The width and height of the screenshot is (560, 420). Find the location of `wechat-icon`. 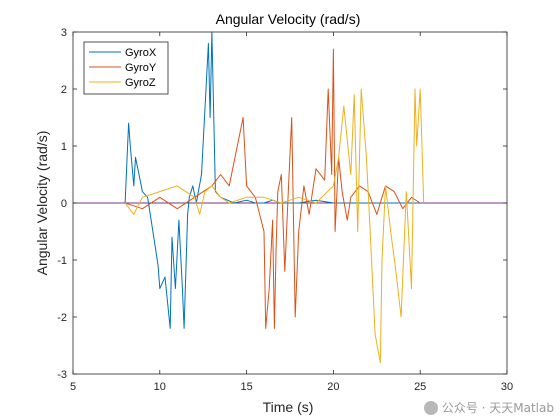

wechat-icon is located at coordinates (430, 407).